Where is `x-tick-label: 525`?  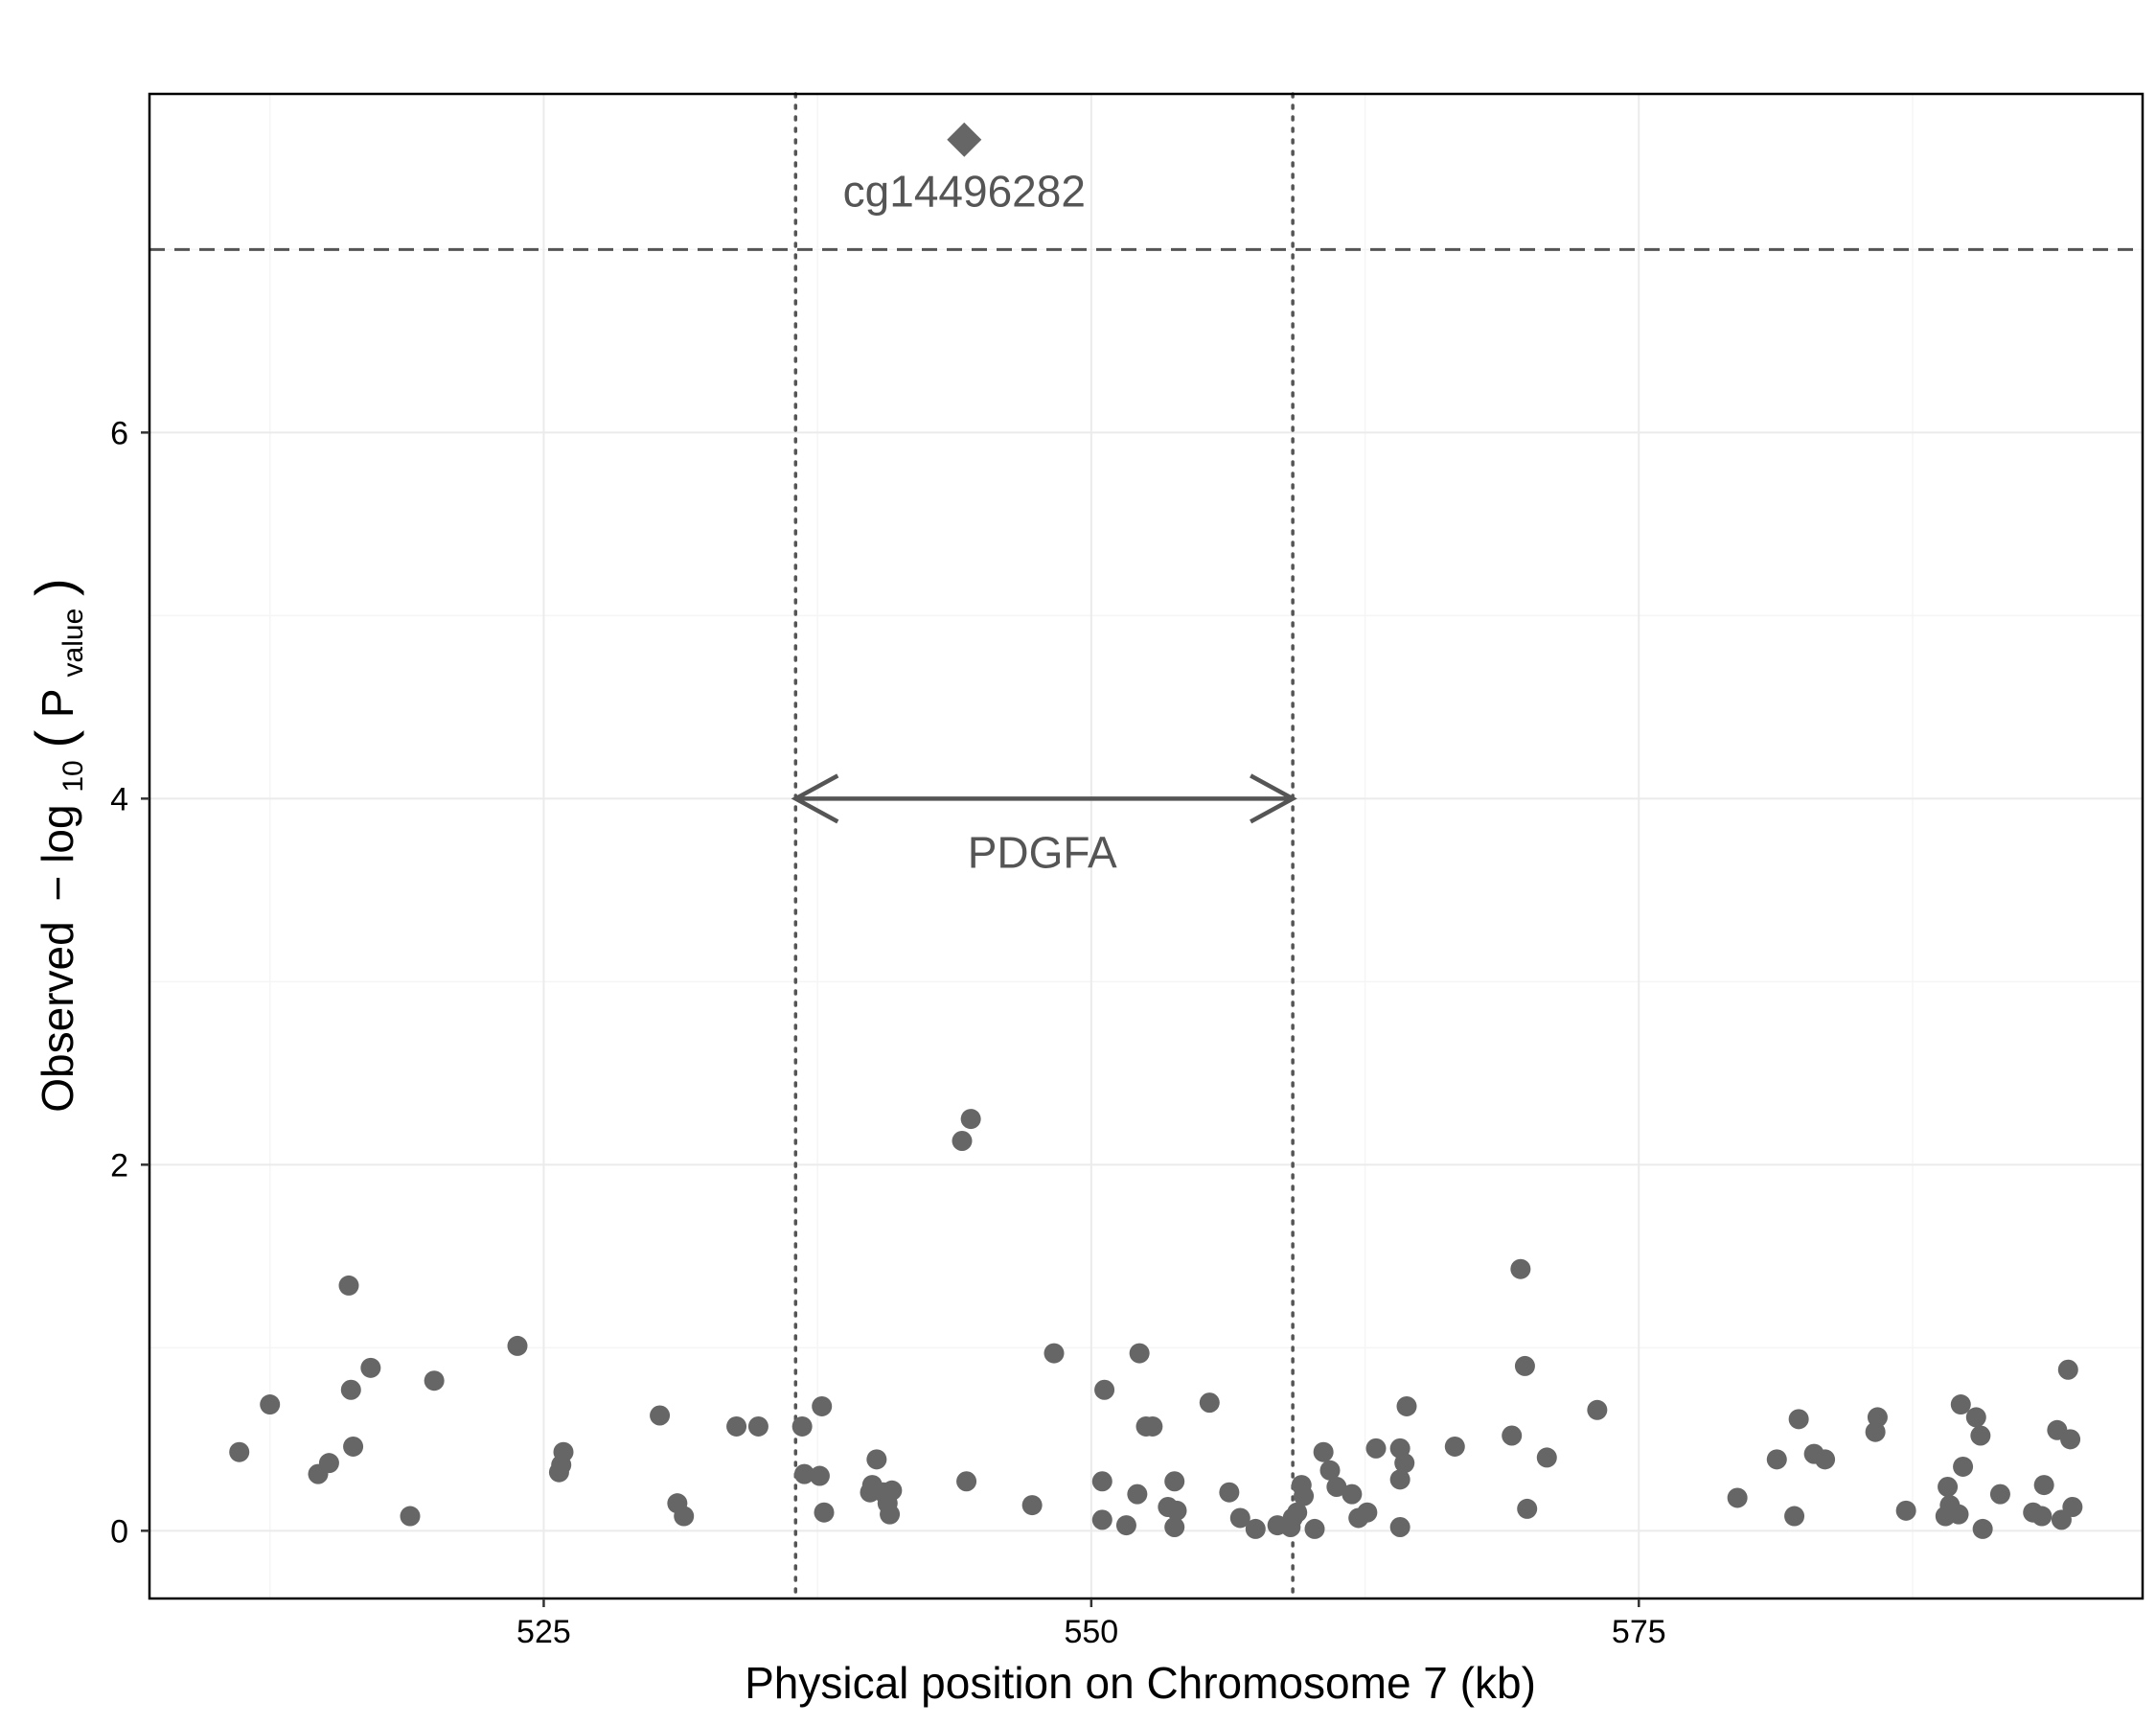 x-tick-label: 525 is located at coordinates (543, 1632).